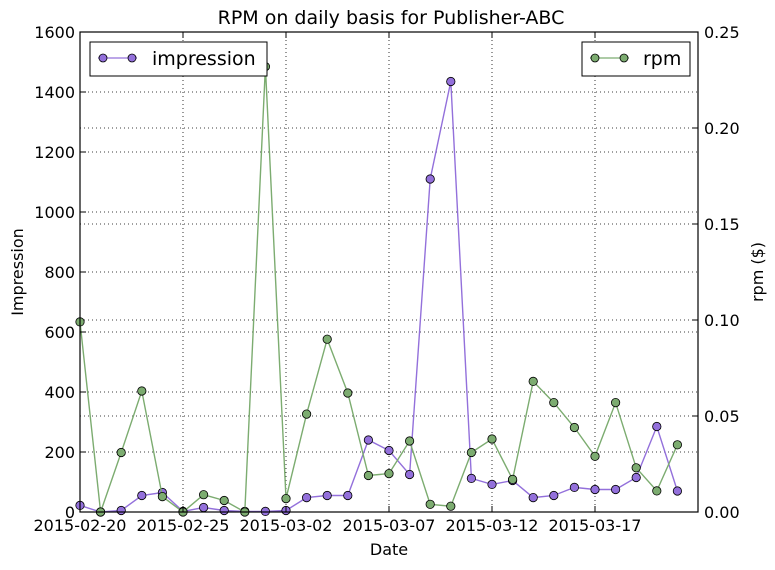 The image size is (775, 570). What do you see at coordinates (59, 272) in the screenshot?
I see `y-tick-label: 800` at bounding box center [59, 272].